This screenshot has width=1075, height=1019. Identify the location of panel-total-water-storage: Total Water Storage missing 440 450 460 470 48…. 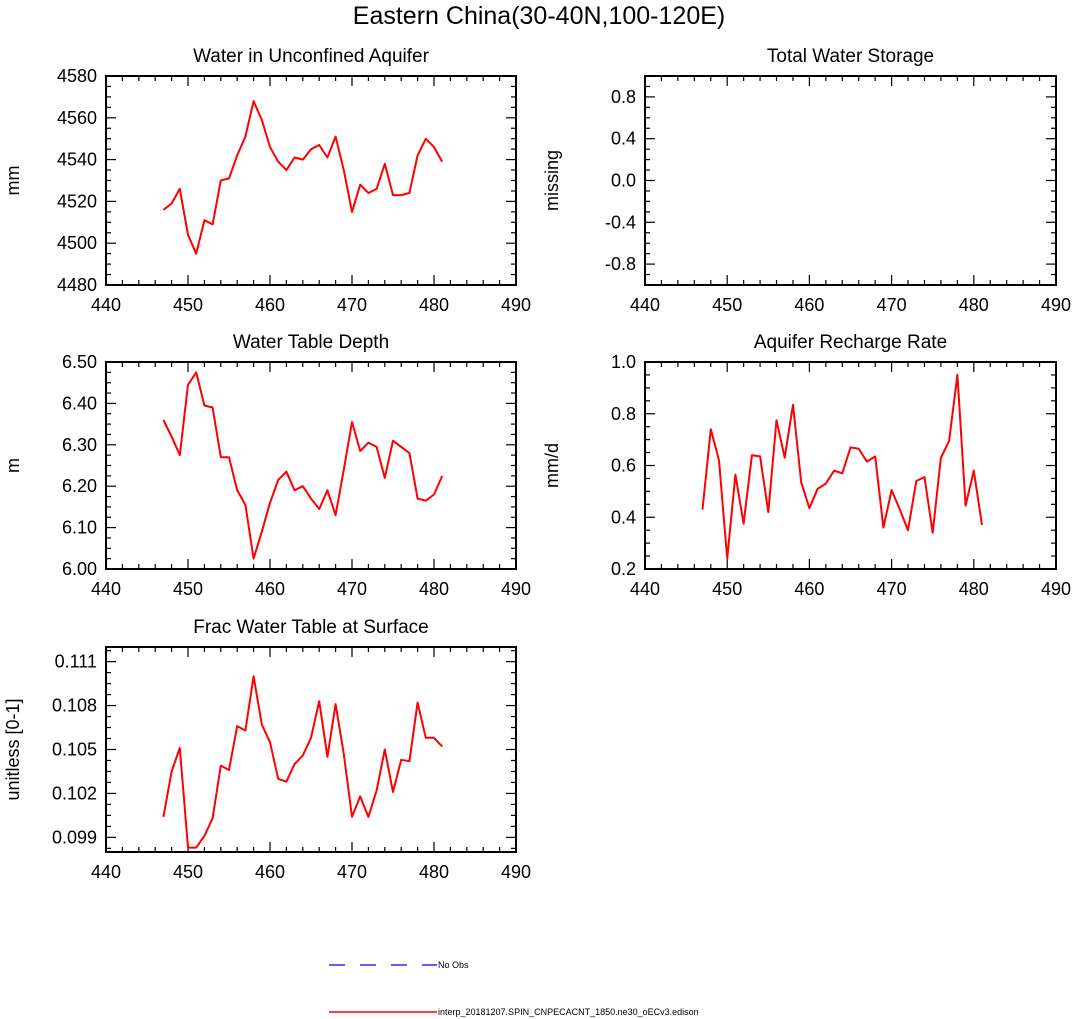
(806, 180).